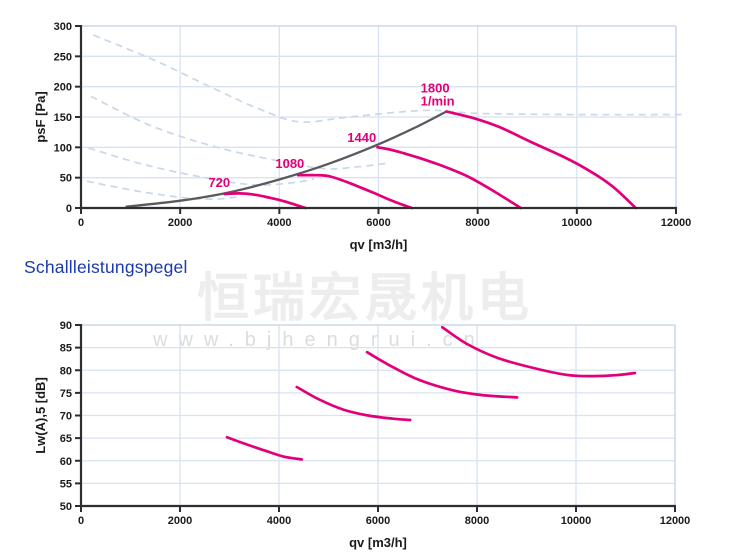  I want to click on y-axis-label: Lw(A),5 [dB], so click(40, 415).